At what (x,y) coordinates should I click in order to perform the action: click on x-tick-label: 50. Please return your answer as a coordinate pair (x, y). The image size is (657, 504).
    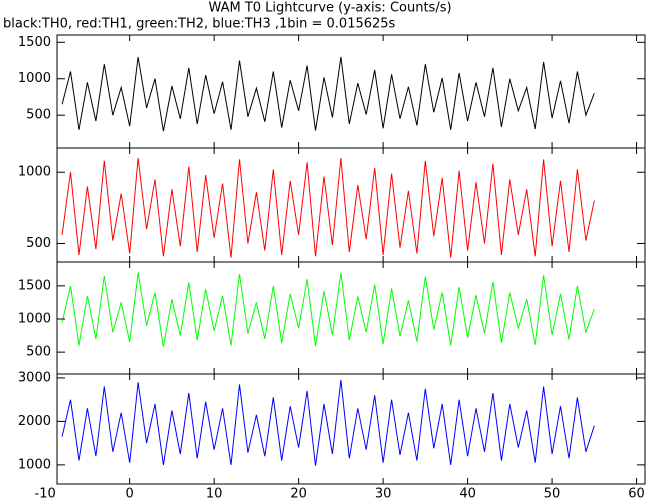
    Looking at the image, I should click on (552, 494).